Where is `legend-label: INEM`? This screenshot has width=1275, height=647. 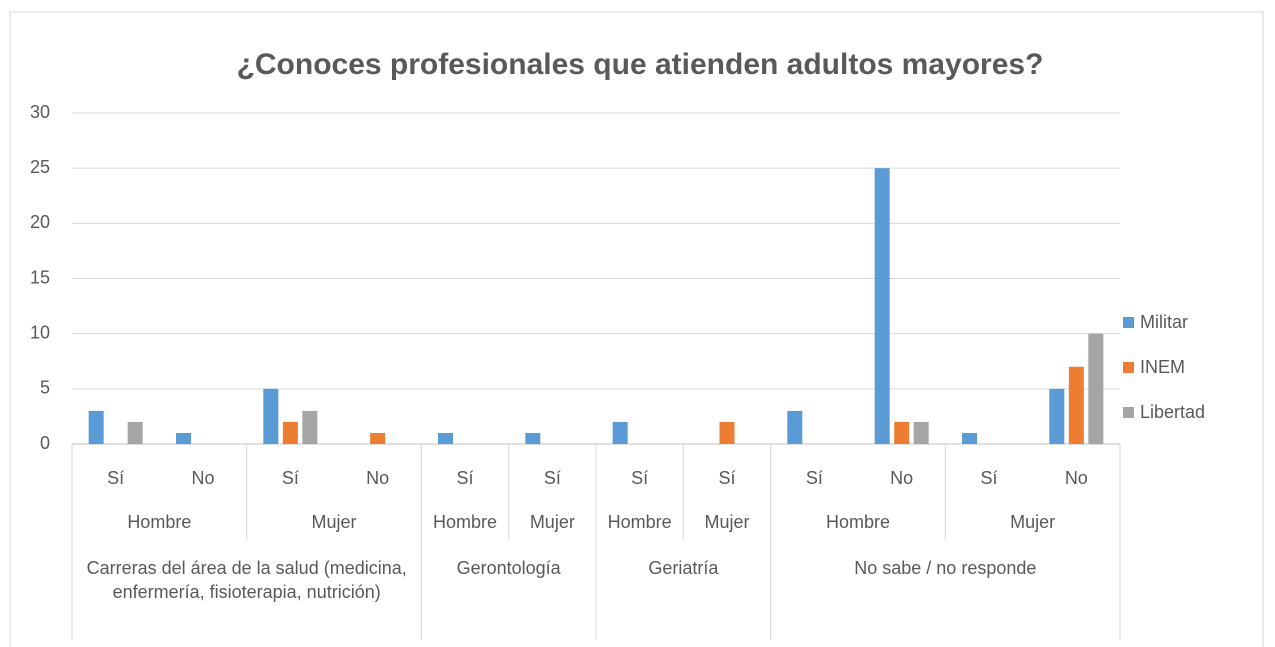 legend-label: INEM is located at coordinates (1162, 367).